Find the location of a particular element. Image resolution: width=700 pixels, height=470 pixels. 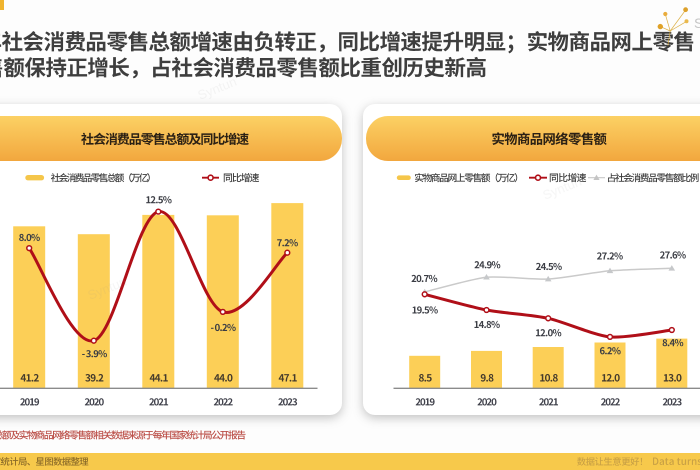

svg-text: Syntun is located at coordinates (217, 88).